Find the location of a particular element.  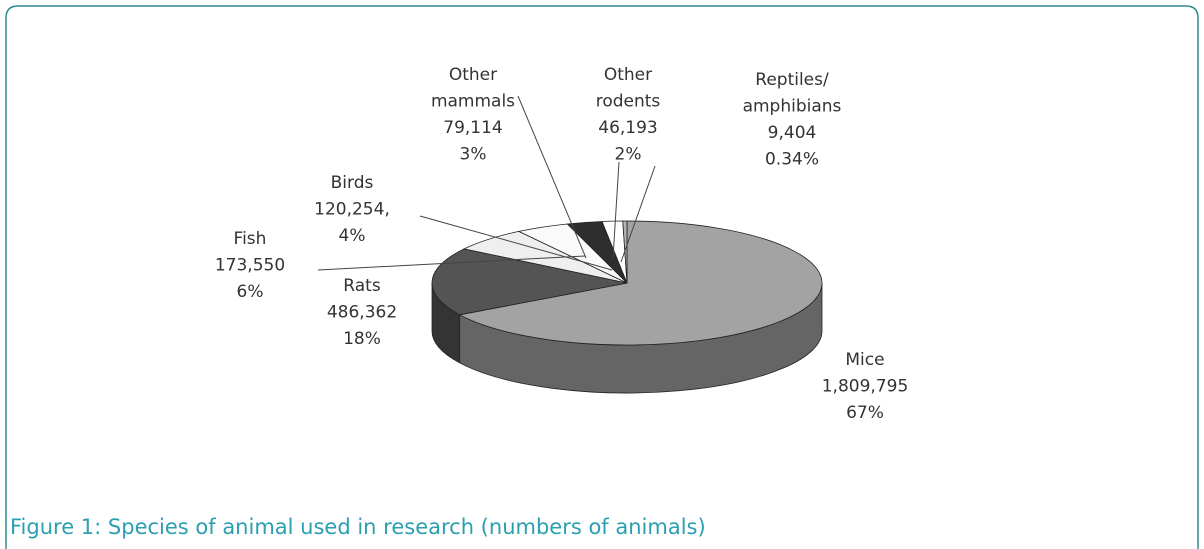

category-line: amphibians is located at coordinates (792, 107).